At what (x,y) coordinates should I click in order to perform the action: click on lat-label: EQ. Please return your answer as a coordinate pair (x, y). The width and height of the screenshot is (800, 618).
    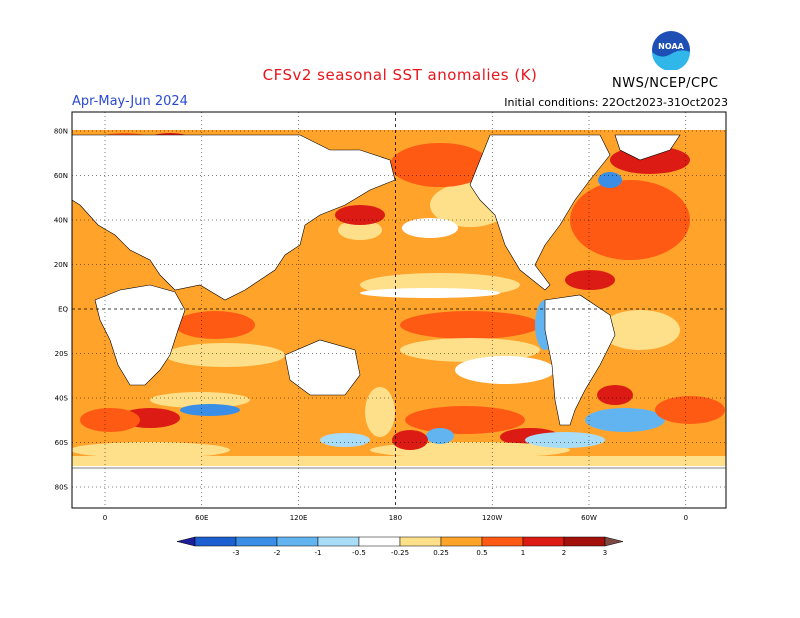
    Looking at the image, I should click on (63, 310).